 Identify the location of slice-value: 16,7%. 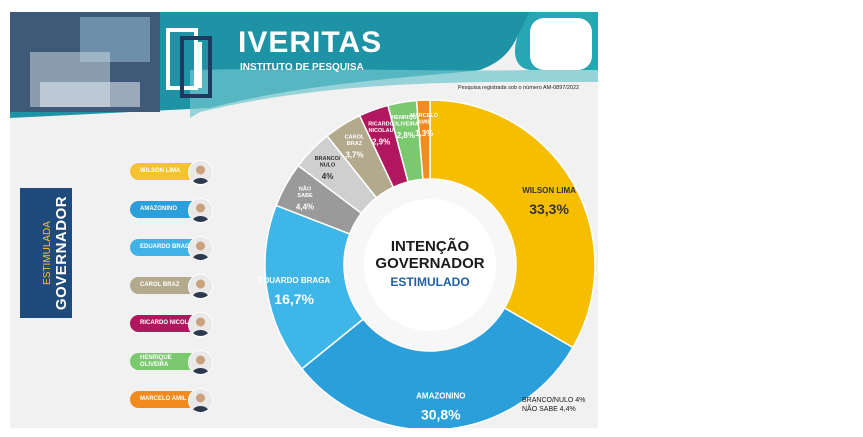
(294, 299).